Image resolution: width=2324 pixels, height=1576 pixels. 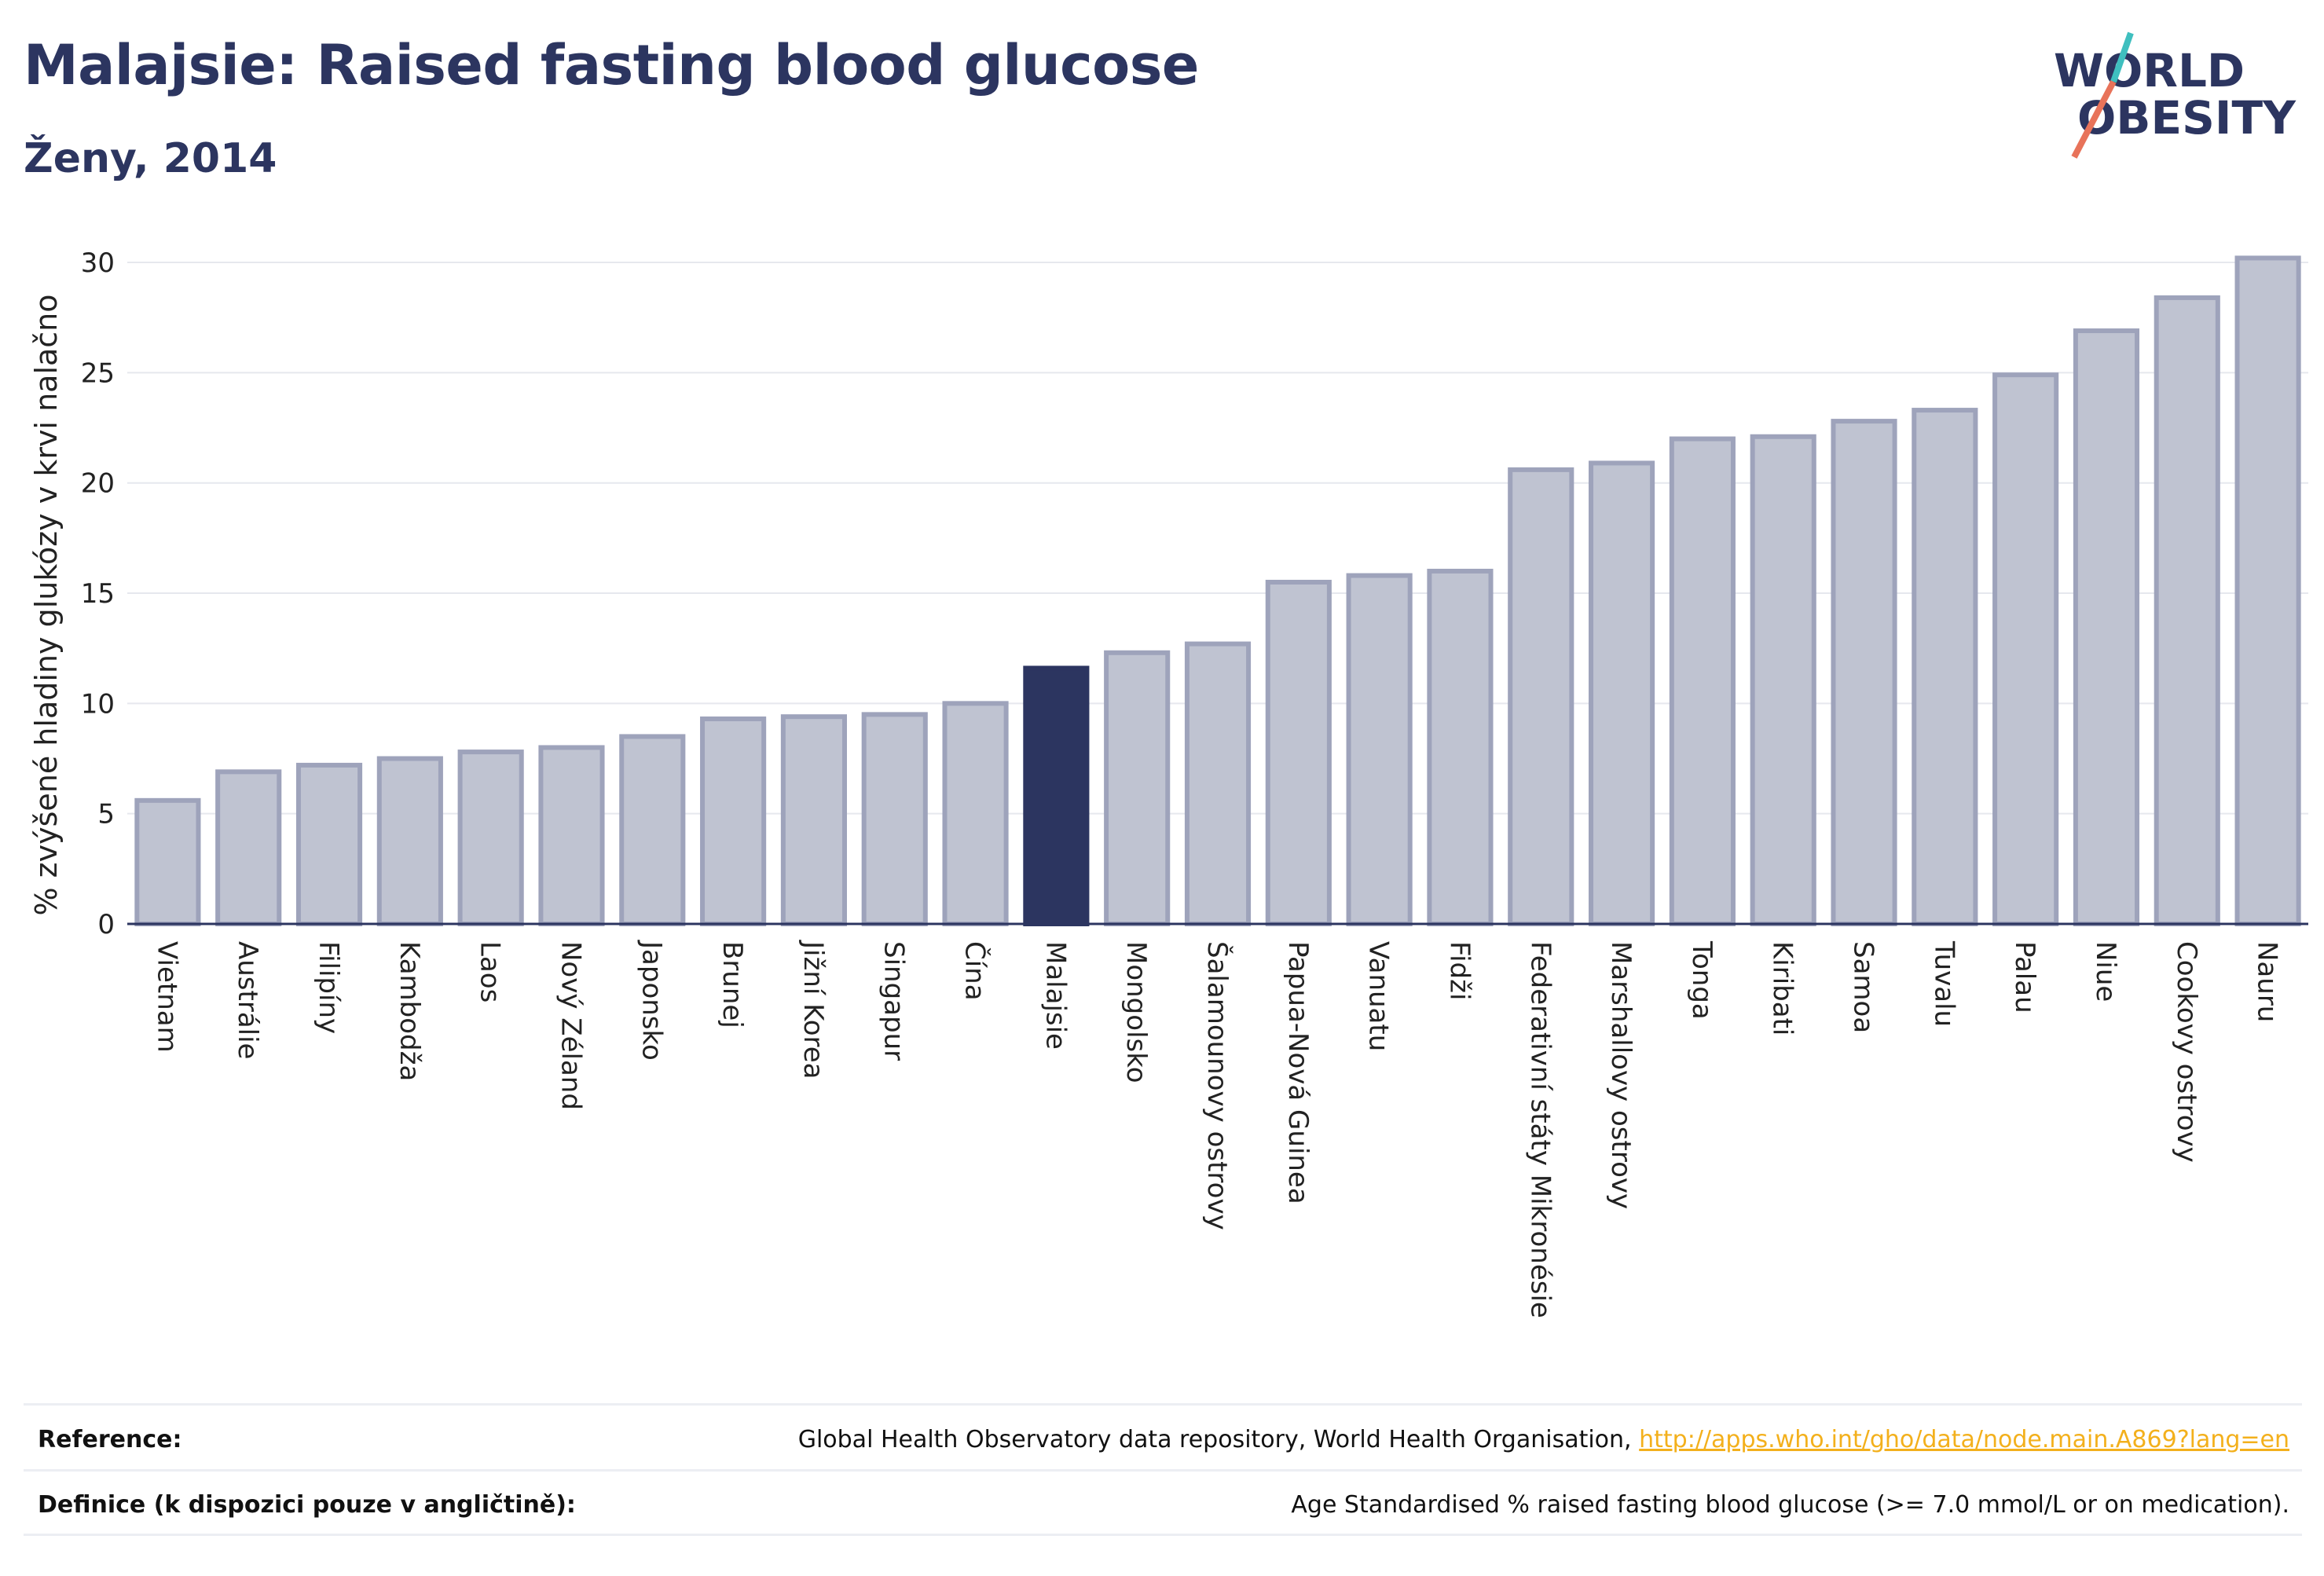 What do you see at coordinates (2187, 118) in the screenshot?
I see `logo-line2: OBESITY` at bounding box center [2187, 118].